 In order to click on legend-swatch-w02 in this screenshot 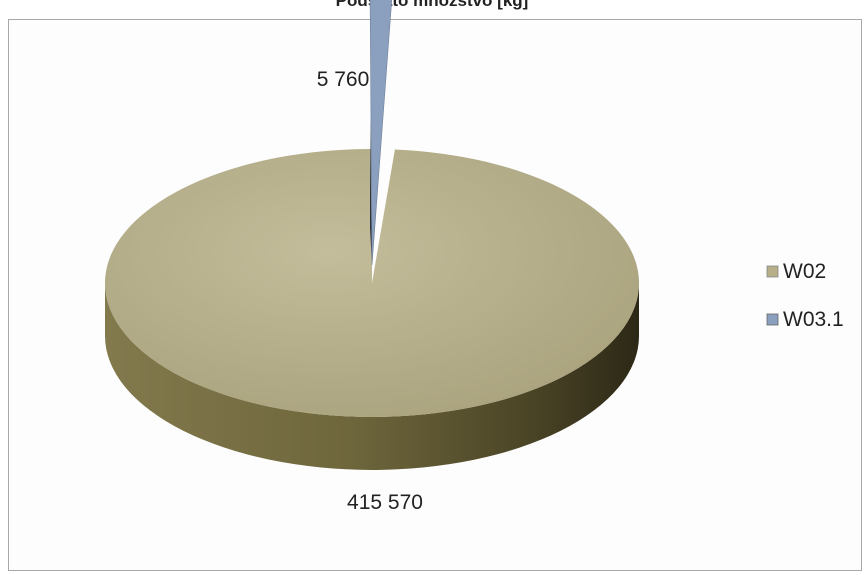, I will do `click(772, 271)`.